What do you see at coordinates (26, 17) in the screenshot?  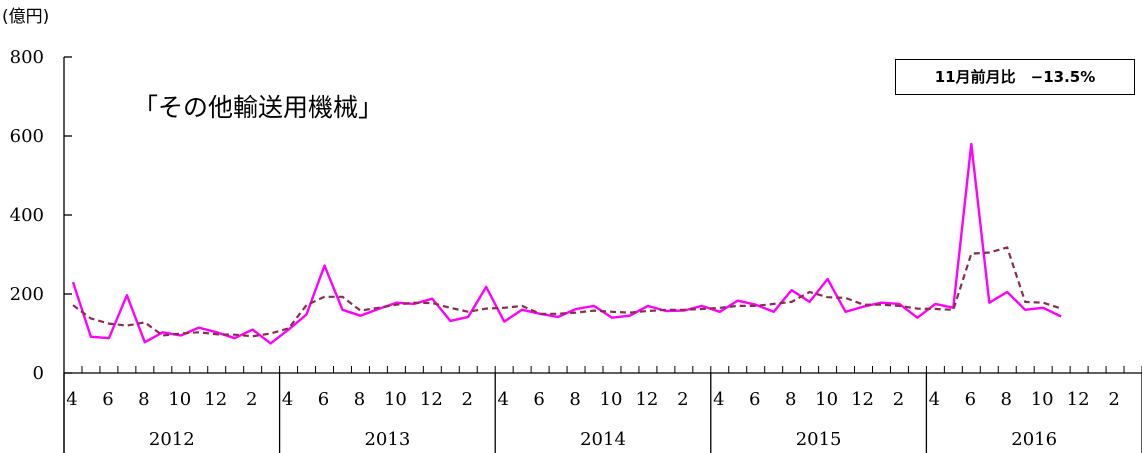 I see `y-axis-unit-label: (億円)` at bounding box center [26, 17].